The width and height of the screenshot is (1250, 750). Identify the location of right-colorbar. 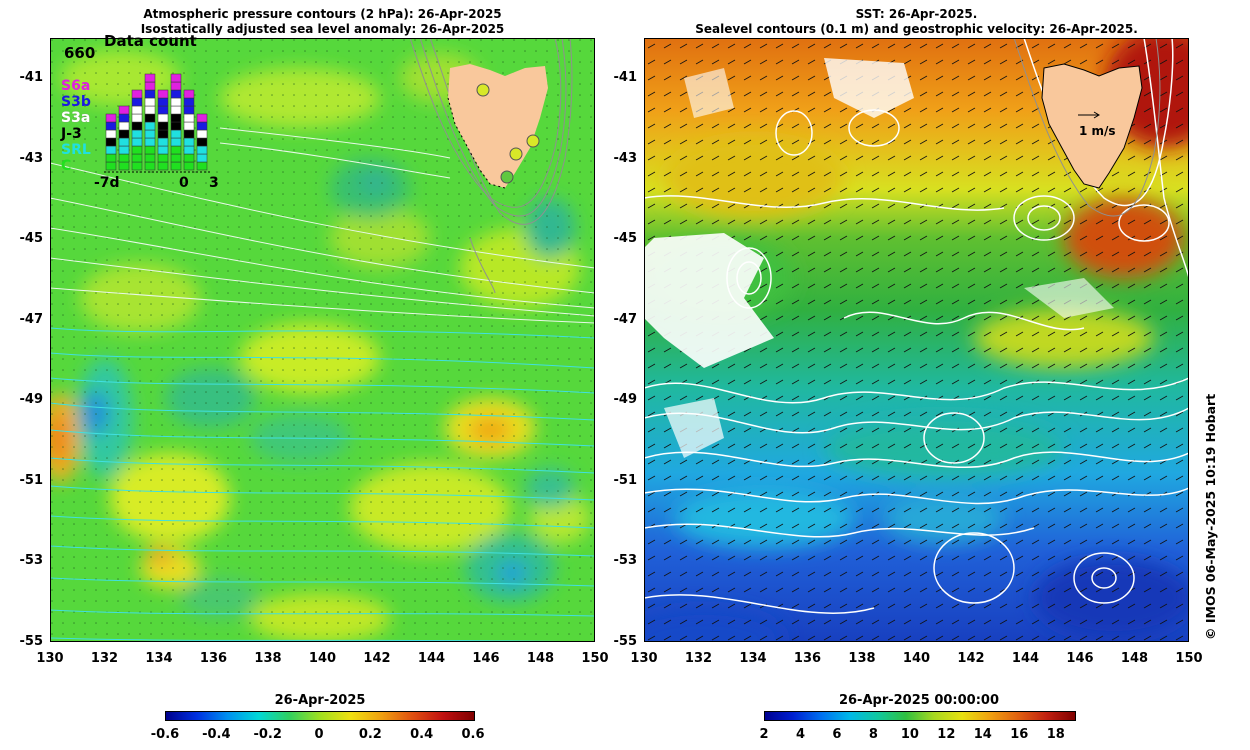
(920, 716).